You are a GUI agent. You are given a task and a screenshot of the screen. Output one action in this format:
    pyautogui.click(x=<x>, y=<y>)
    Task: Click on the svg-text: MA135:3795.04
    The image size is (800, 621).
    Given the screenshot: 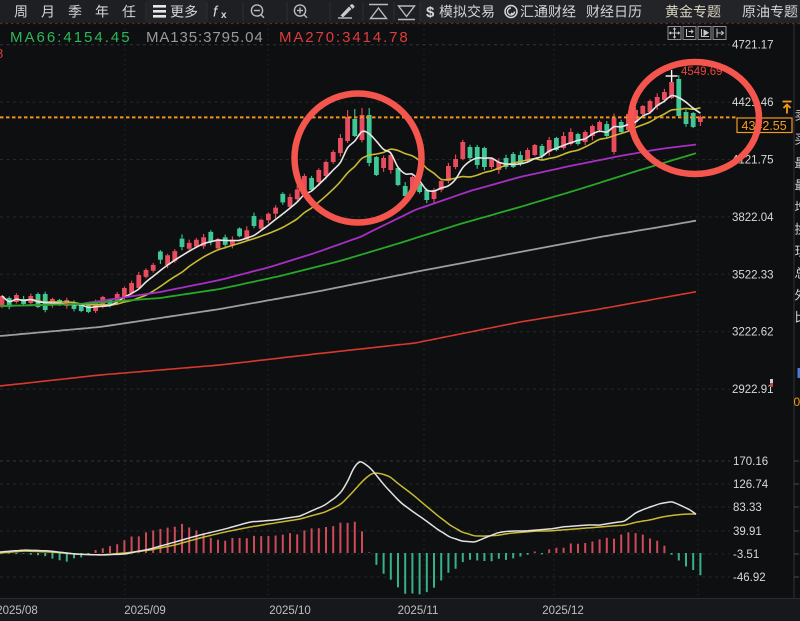 What is the action you would take?
    pyautogui.click(x=205, y=37)
    